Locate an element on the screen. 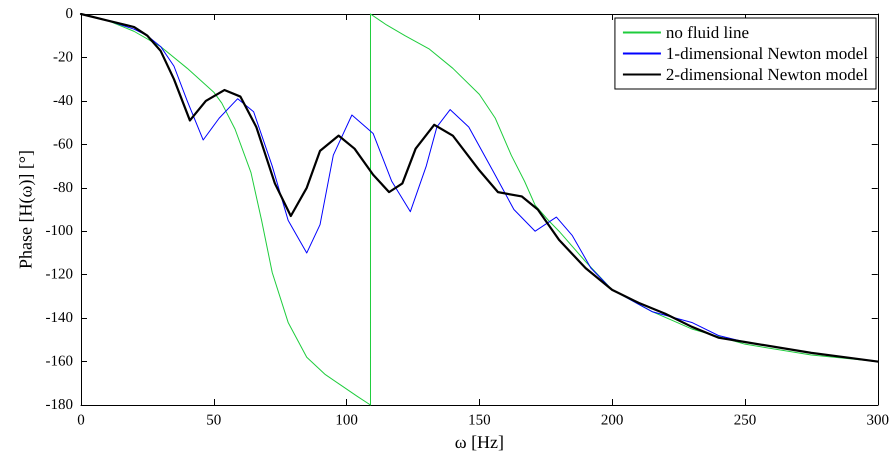  x-tick-label: 250 is located at coordinates (745, 420).